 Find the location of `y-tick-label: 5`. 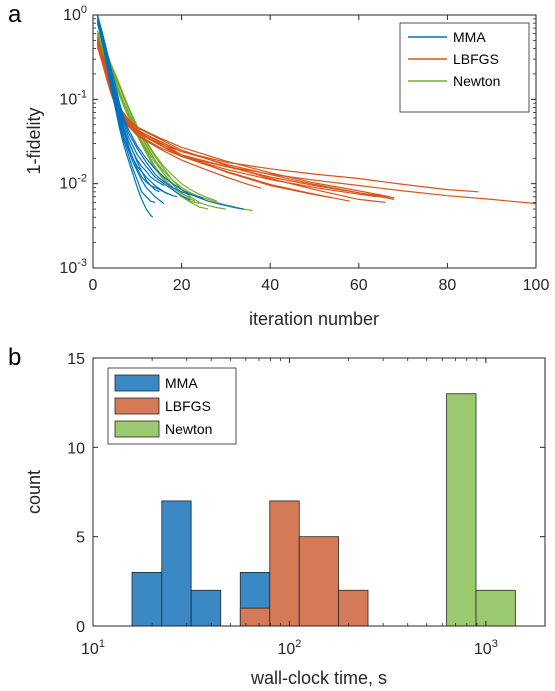

y-tick-label: 5 is located at coordinates (80, 538).